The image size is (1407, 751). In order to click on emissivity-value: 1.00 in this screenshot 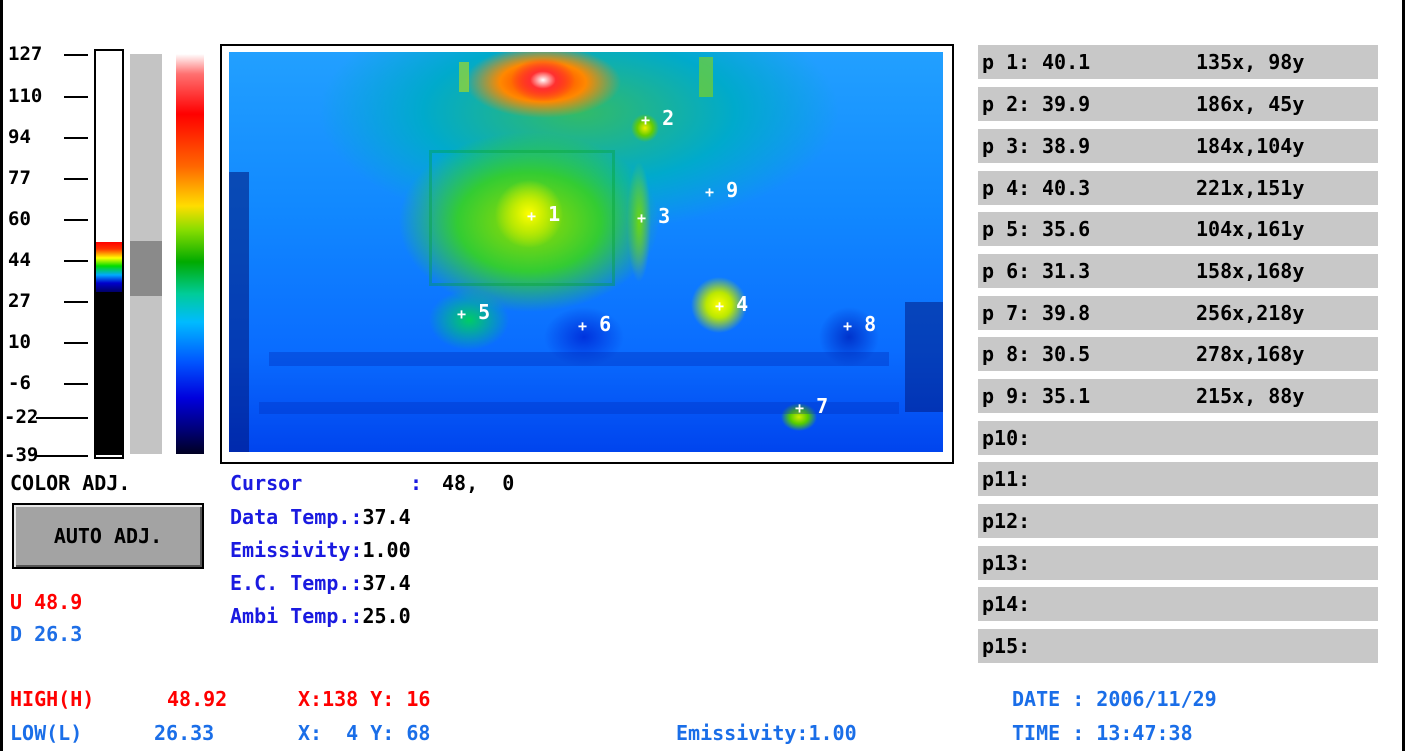, I will do `click(386, 550)`.